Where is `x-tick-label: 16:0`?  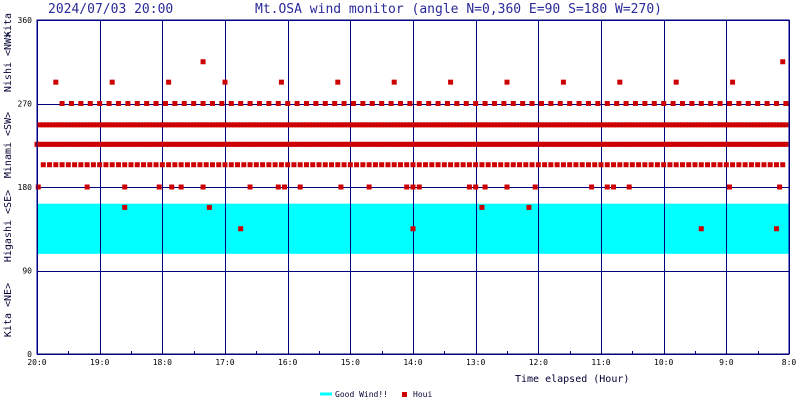 x-tick-label: 16:0 is located at coordinates (287, 362).